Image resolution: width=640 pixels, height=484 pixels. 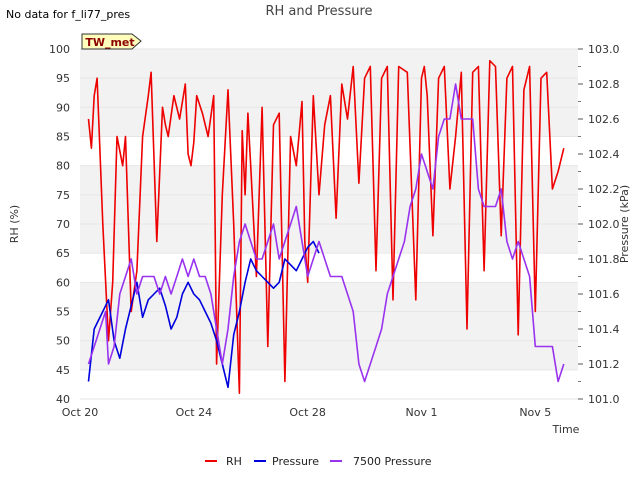 What do you see at coordinates (63, 282) in the screenshot?
I see `y-tick-label-left: 60` at bounding box center [63, 282].